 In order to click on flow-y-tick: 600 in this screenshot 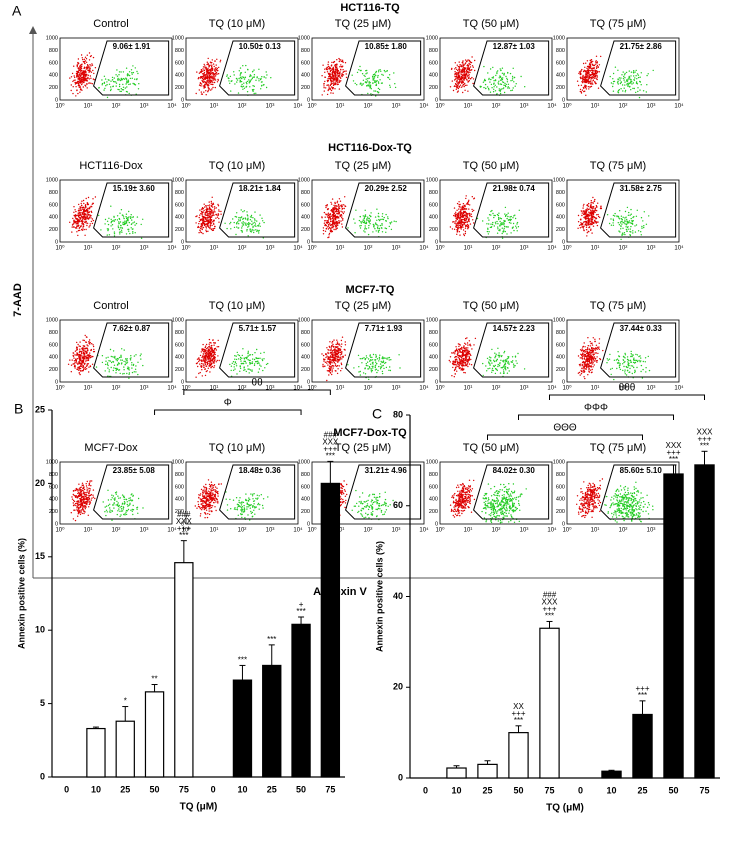, I will do `click(179, 205)`.